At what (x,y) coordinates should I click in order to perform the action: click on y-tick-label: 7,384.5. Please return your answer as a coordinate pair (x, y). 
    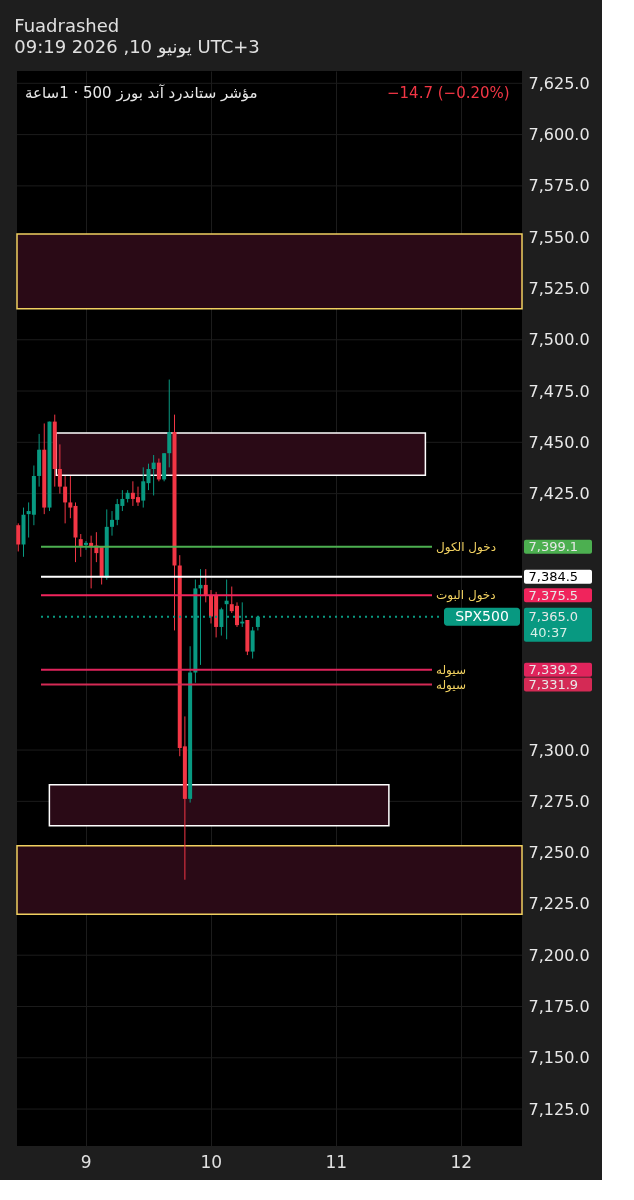
    Looking at the image, I should click on (553, 577).